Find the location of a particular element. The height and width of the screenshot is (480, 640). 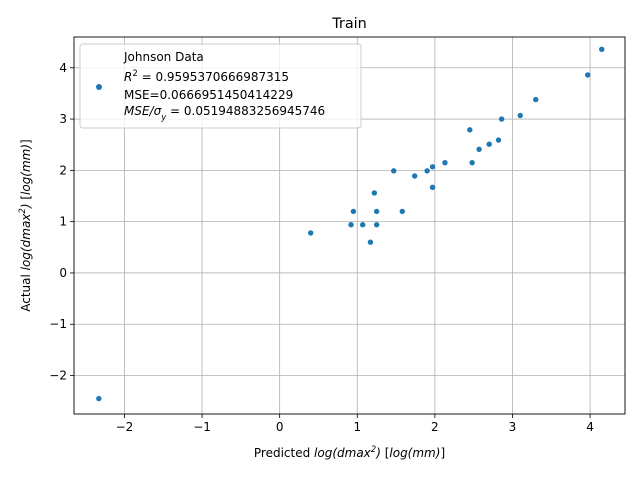

y-tick-label: 2 is located at coordinates (63, 170).